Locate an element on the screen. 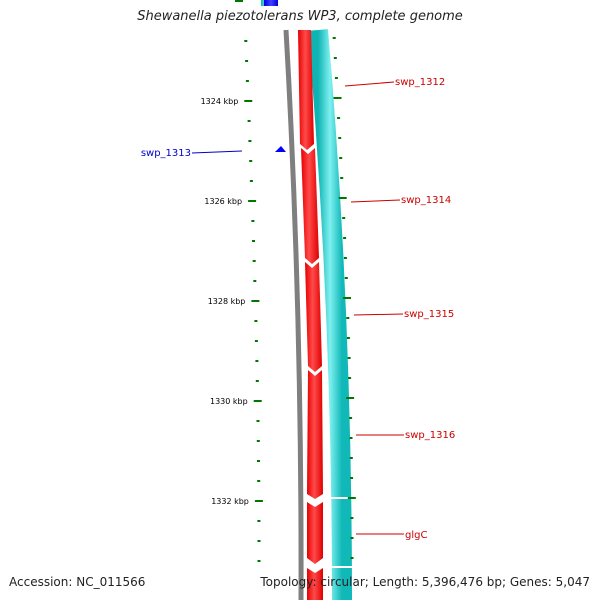  tick-fragment is located at coordinates (239, 1).